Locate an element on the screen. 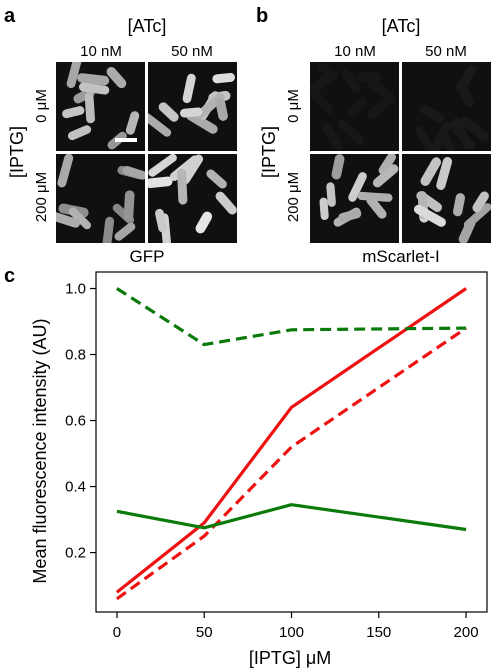 The width and height of the screenshot is (504, 672). panel-b-atc-header: [ATc] is located at coordinates (401, 26).